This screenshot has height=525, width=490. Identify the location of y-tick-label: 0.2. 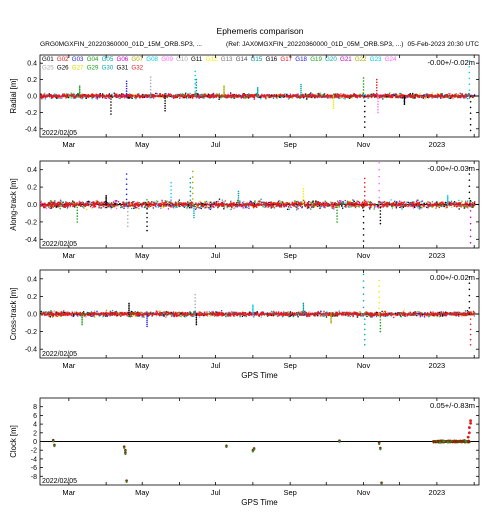
(32, 188).